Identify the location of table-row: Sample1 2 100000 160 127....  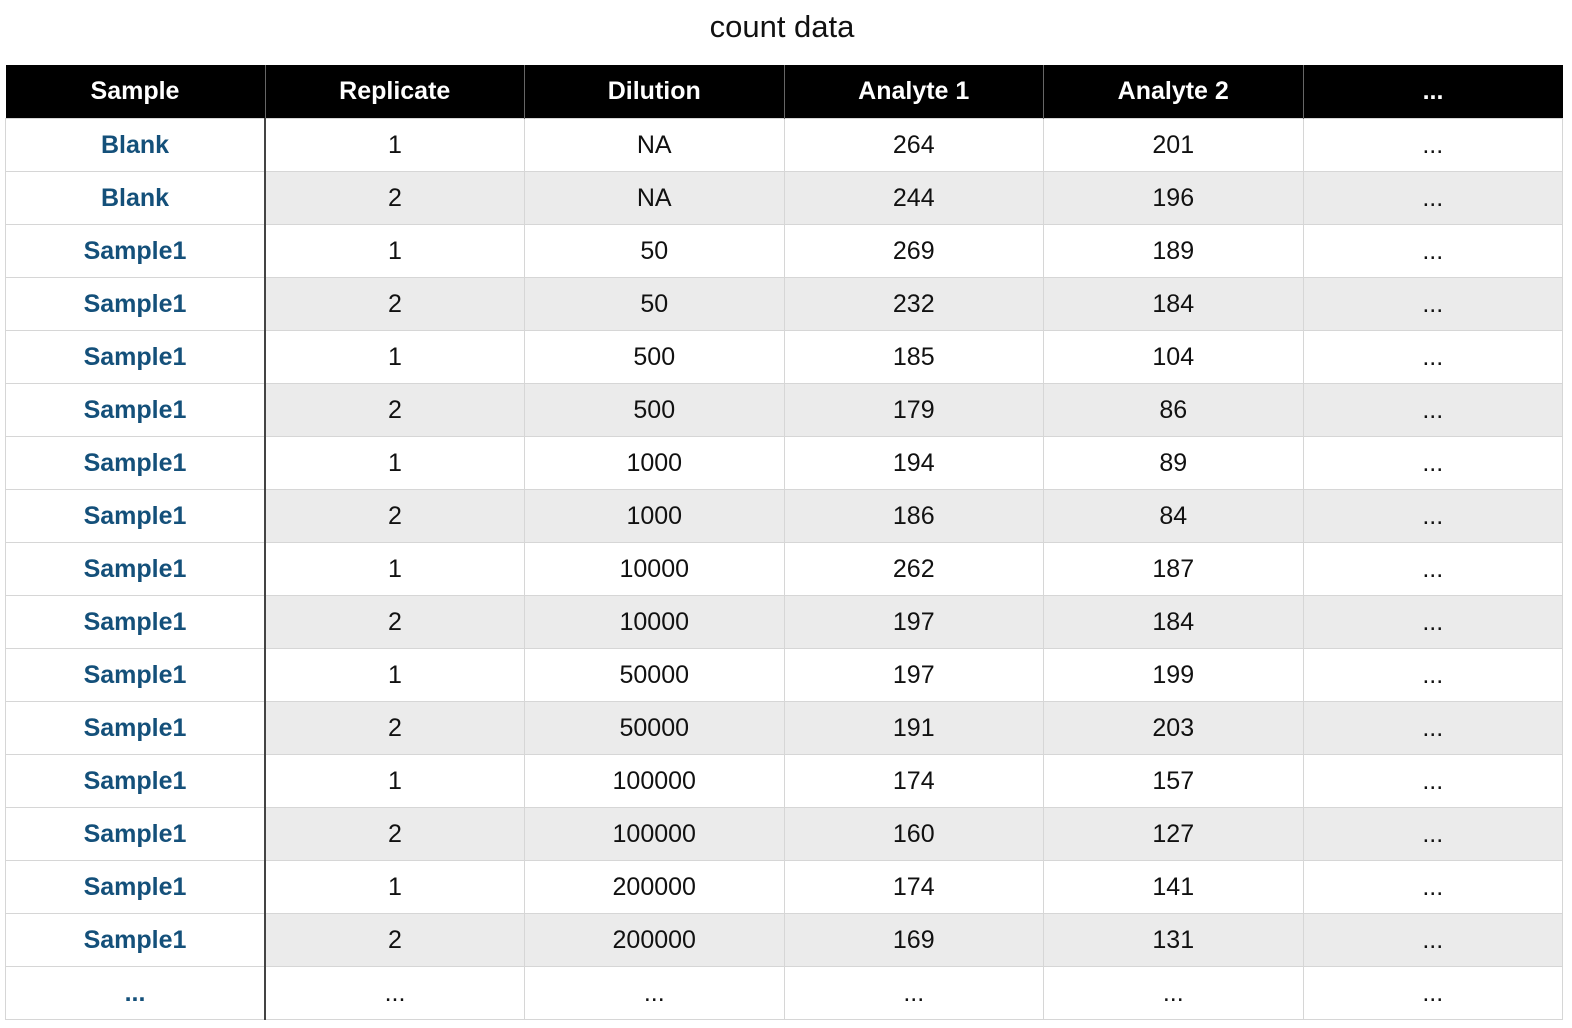
(784, 834).